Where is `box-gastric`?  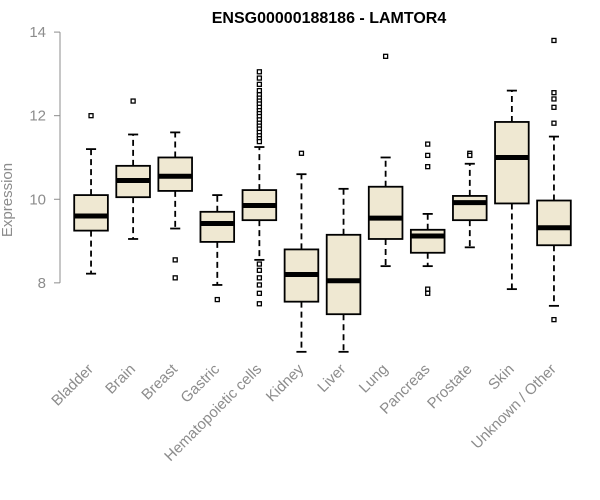 box-gastric is located at coordinates (217, 248).